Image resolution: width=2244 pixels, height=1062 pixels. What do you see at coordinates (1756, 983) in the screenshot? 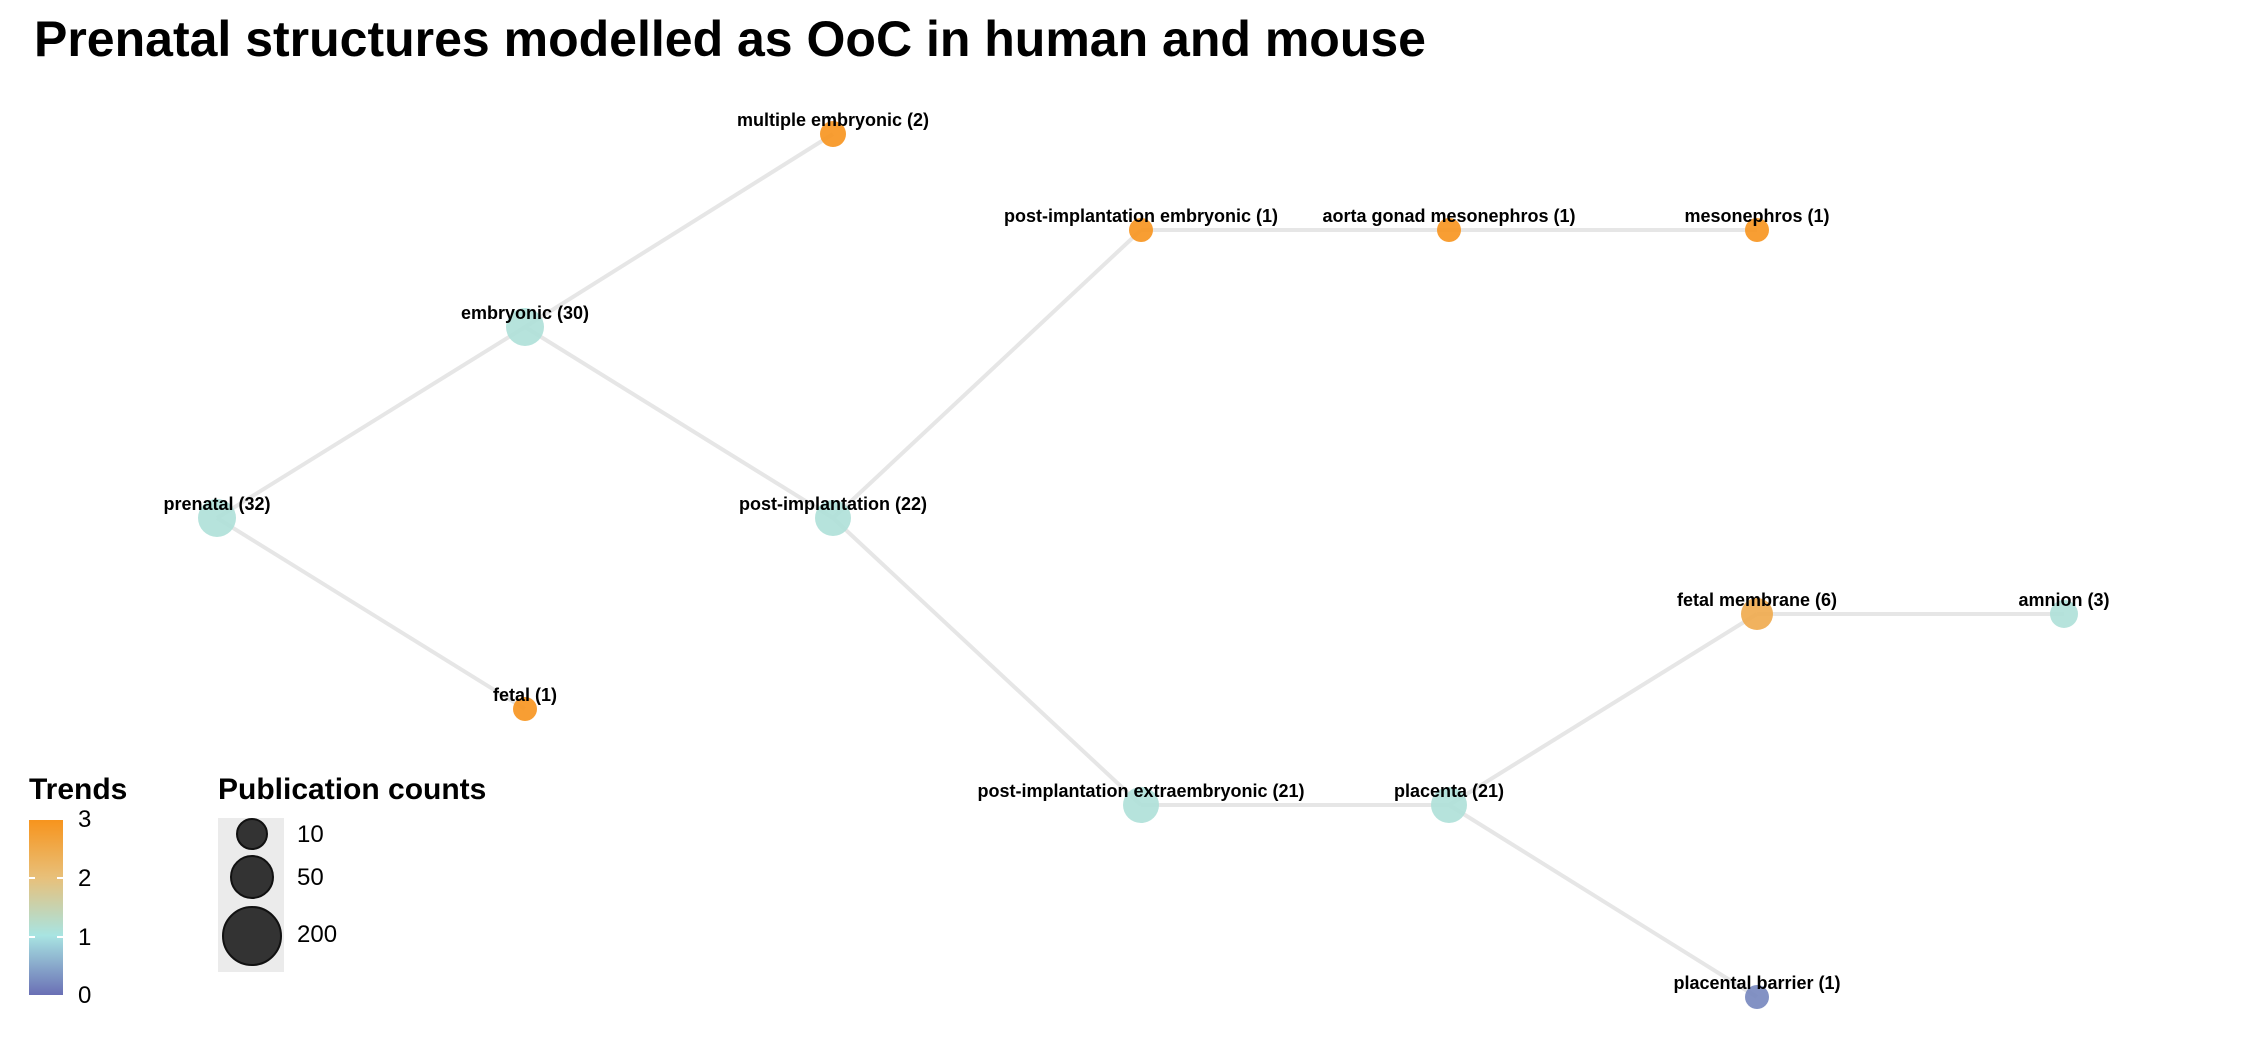
I see `node-label-placental_barrier: placental barrier (1)` at bounding box center [1756, 983].